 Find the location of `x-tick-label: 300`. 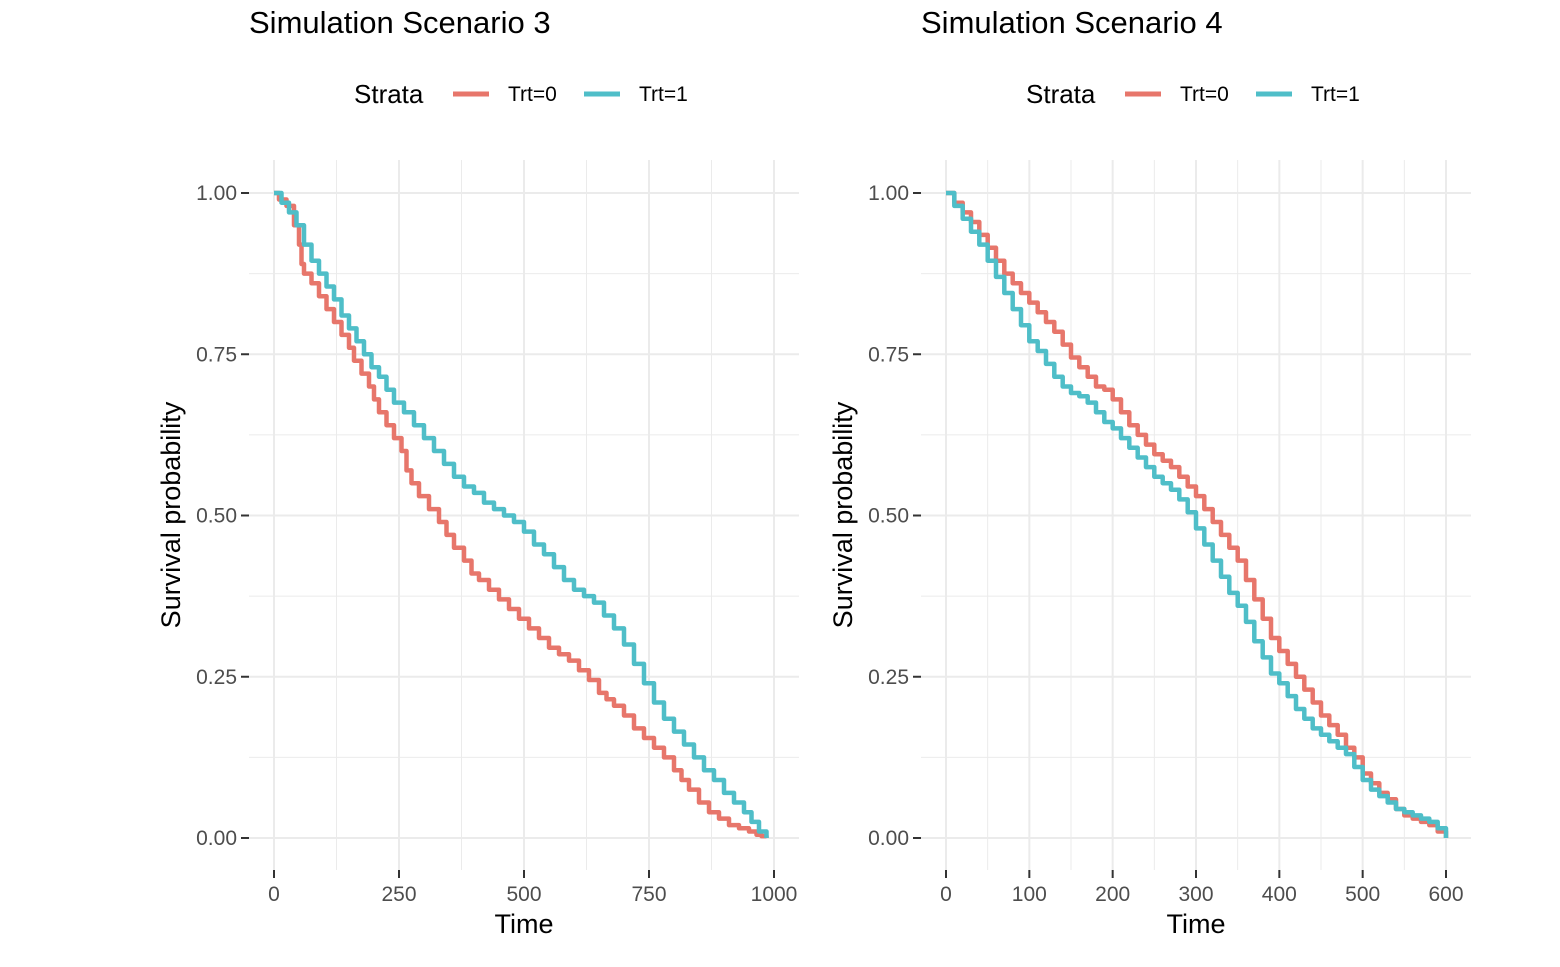

x-tick-label: 300 is located at coordinates (1195, 894).